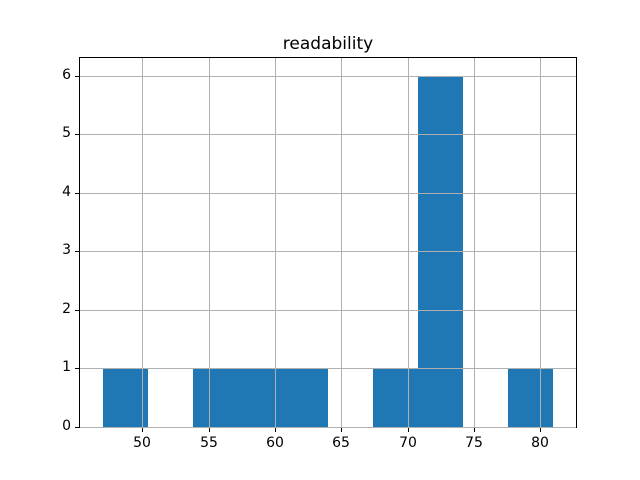  What do you see at coordinates (408, 443) in the screenshot?
I see `x-tick-label: 70` at bounding box center [408, 443].